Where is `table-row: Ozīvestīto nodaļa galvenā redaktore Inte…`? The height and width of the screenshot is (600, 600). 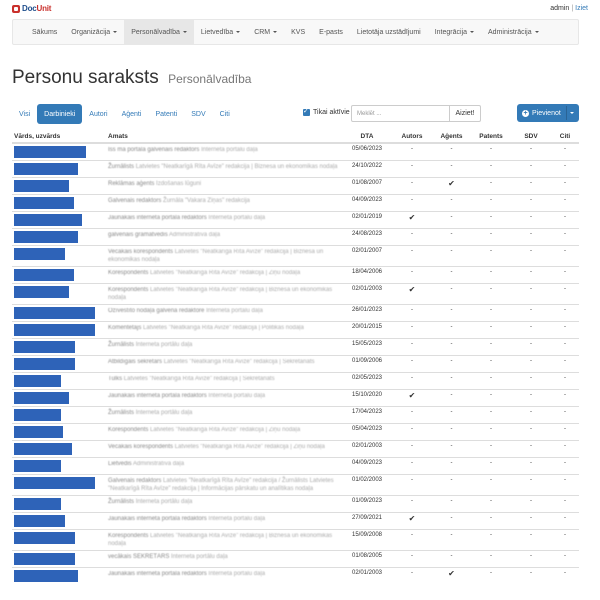
table-row: Ozīvestīto nodaļa galvenā redaktore Inte… is located at coordinates (295, 313).